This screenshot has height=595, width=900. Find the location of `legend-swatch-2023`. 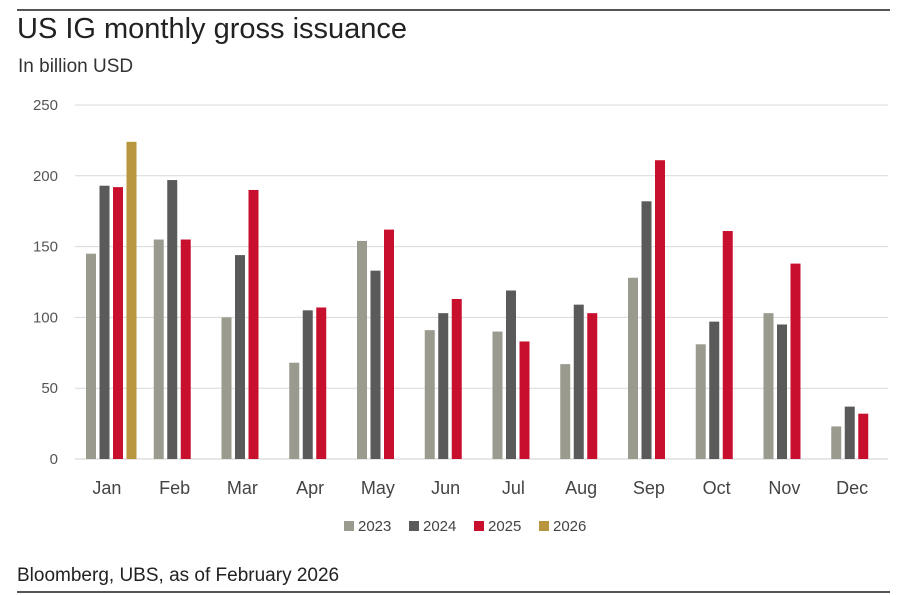

legend-swatch-2023 is located at coordinates (349, 526).